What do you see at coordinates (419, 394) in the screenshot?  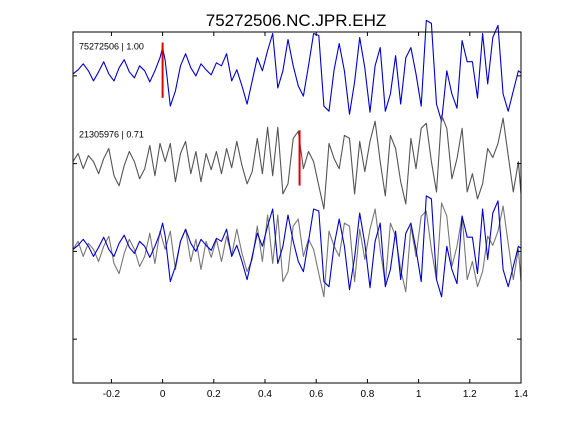 I see `x-tick-label-6: 1` at bounding box center [419, 394].